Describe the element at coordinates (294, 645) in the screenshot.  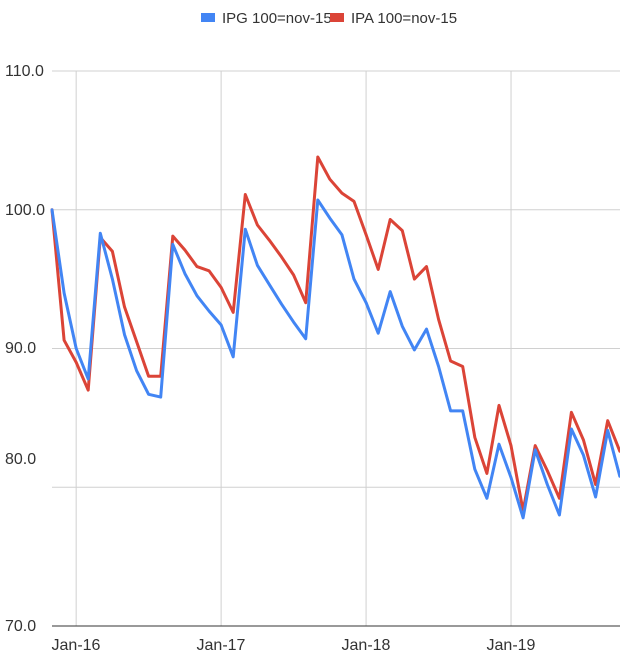
I see `x-axis-tick-labels: Jan-16 Jan-17 Jan-18 Jan-19` at that location.